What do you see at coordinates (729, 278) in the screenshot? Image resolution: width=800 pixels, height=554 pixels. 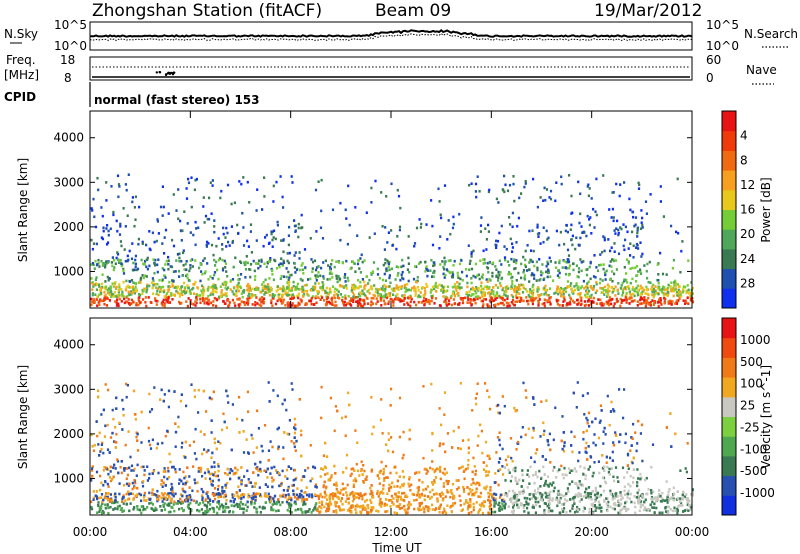 I see `colorbar-segment` at bounding box center [729, 278].